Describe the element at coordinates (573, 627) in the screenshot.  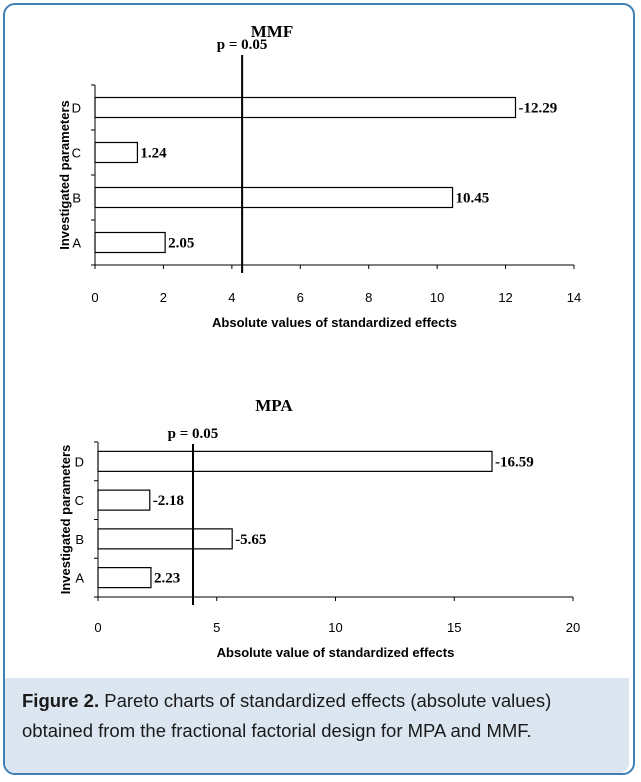
I see `chart2-x-tick-label: 20` at that location.